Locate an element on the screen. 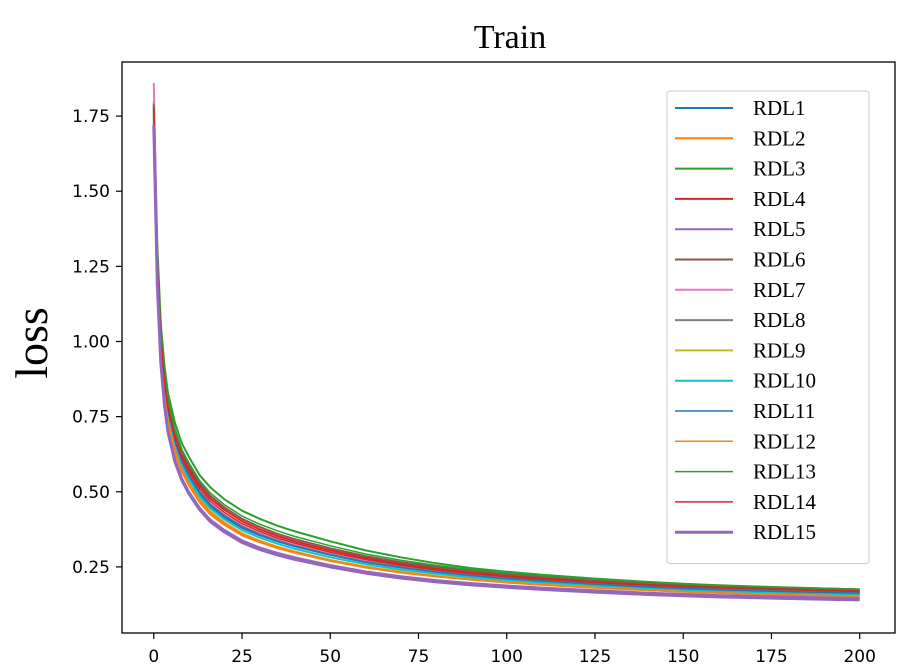  legend-label: RDL5 is located at coordinates (779, 229).